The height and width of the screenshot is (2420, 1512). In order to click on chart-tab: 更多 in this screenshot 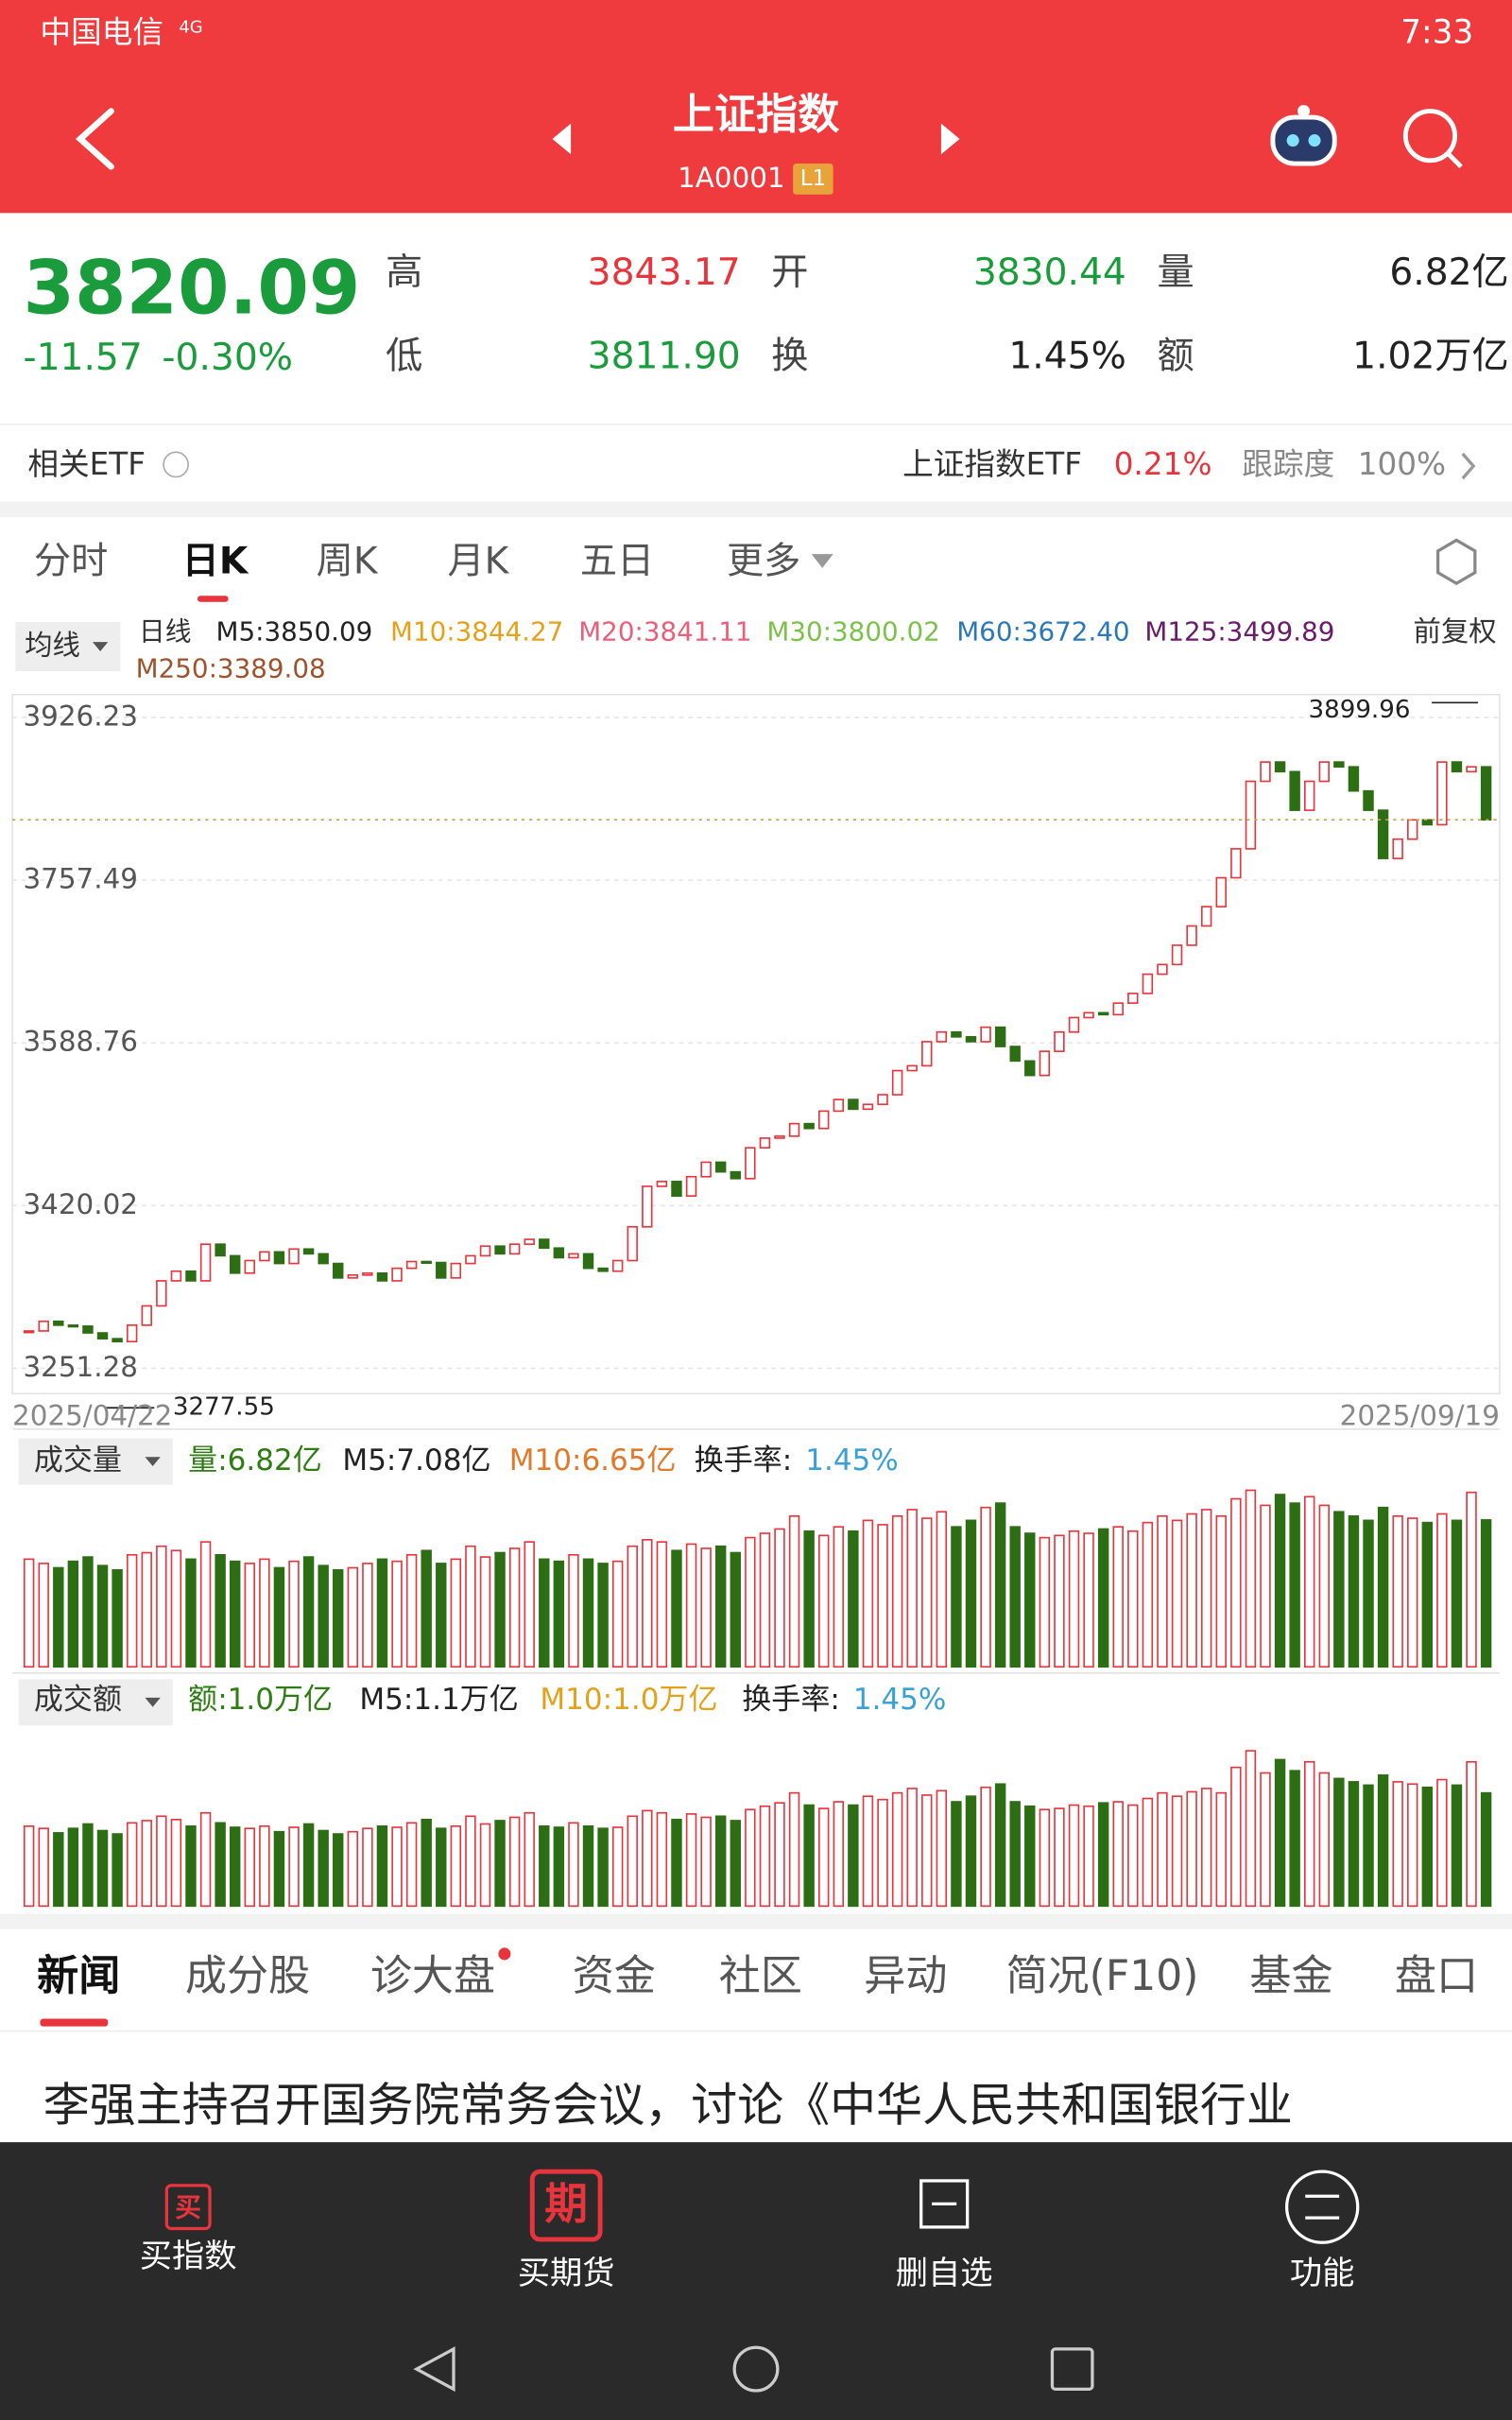, I will do `click(763, 561)`.